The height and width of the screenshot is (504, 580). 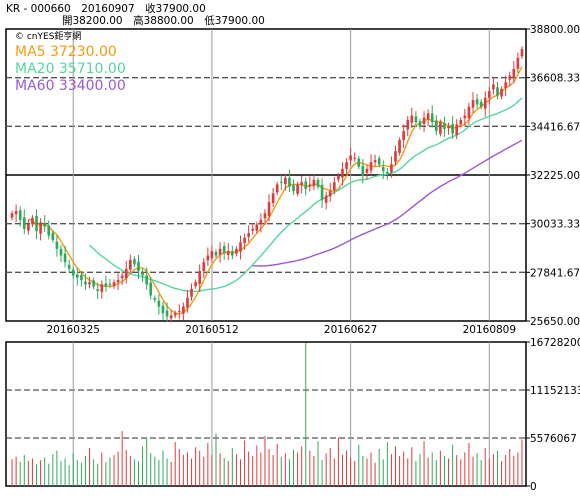 What do you see at coordinates (70, 86) in the screenshot?
I see `legend-entry: MA60 33400.00` at bounding box center [70, 86].